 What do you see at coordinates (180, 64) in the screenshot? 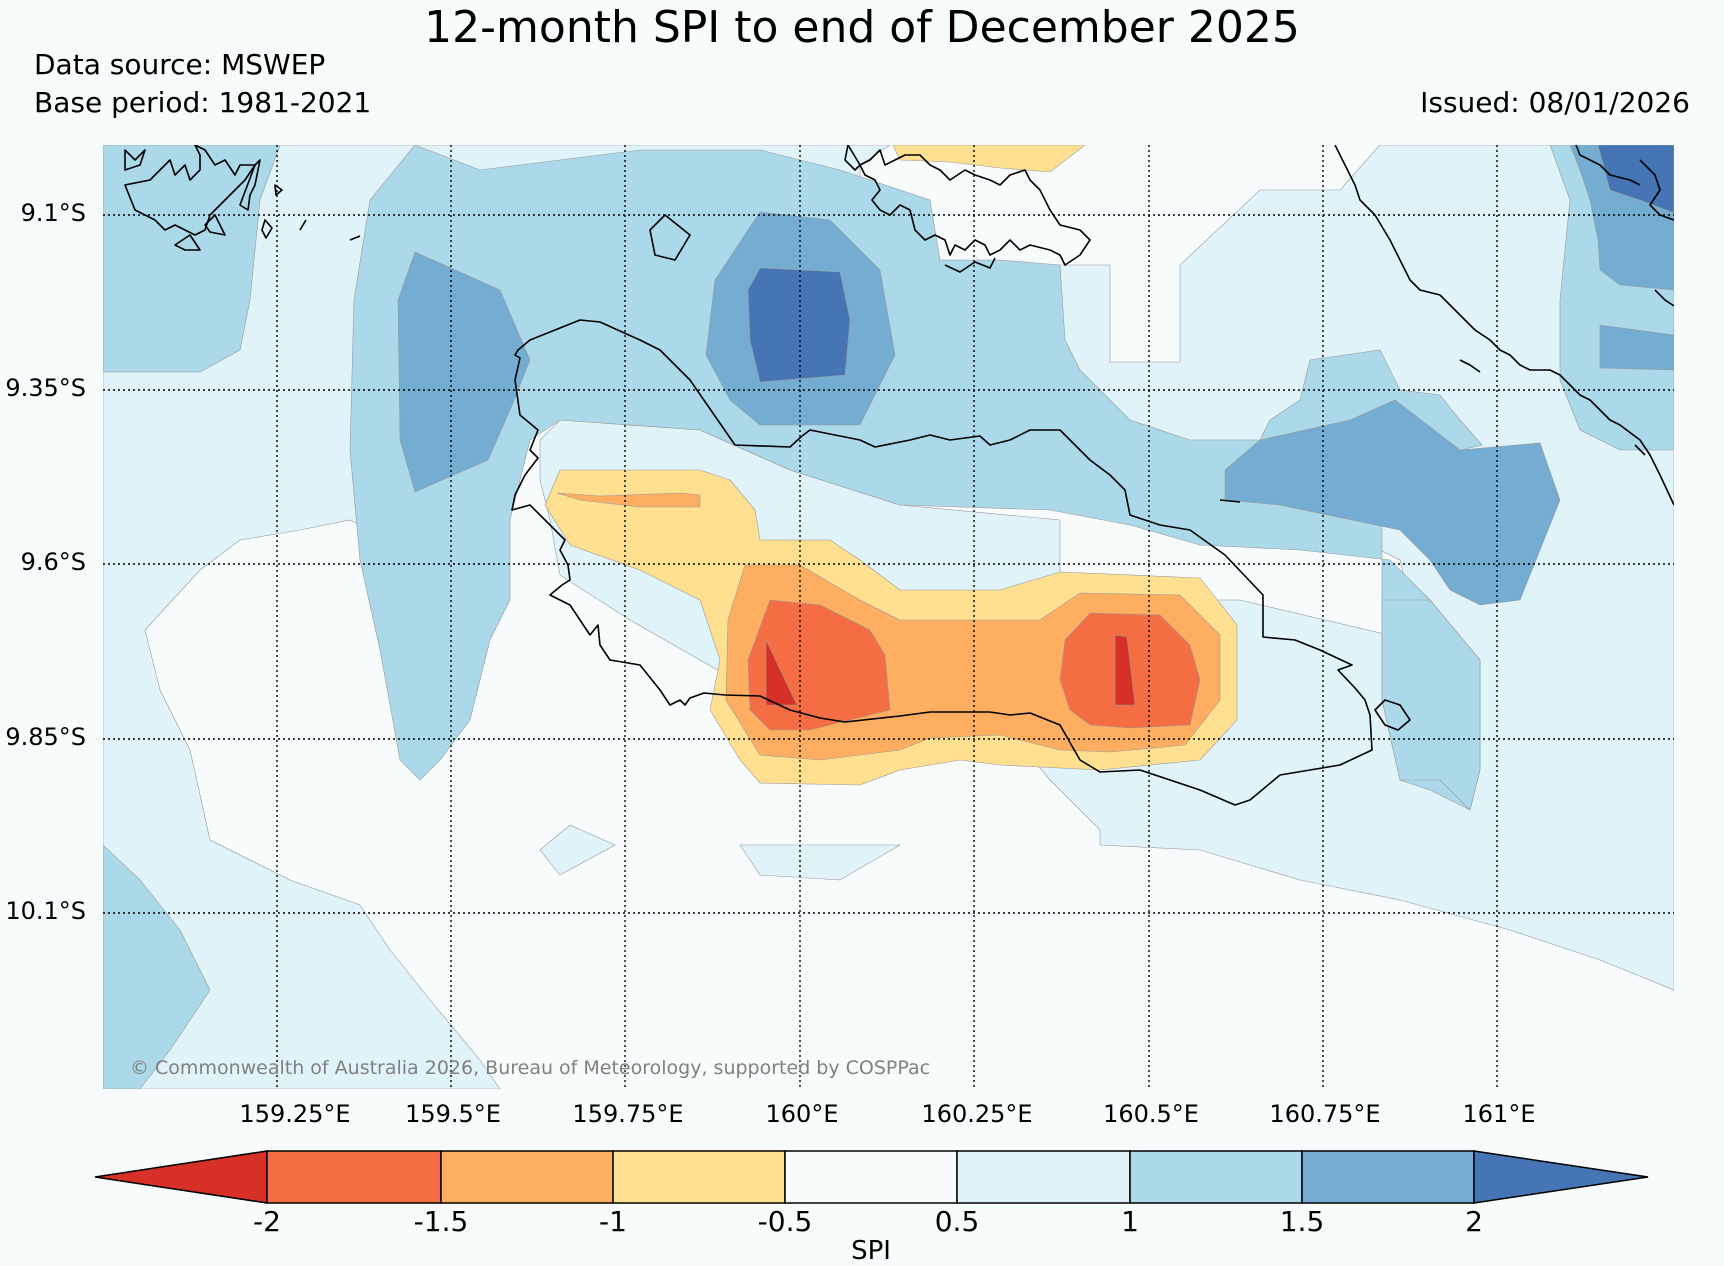
I see `data-source-label: Data source: MSWEP` at bounding box center [180, 64].